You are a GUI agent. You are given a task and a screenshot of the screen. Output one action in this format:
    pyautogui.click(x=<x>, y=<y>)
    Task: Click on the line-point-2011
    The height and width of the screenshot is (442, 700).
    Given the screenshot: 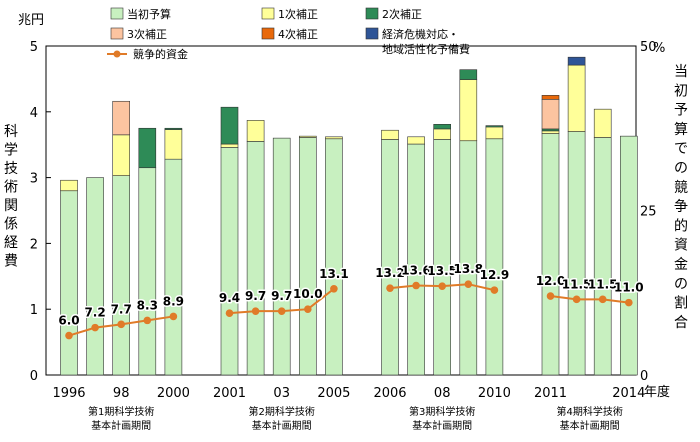 What is the action you would take?
    pyautogui.click(x=550, y=296)
    